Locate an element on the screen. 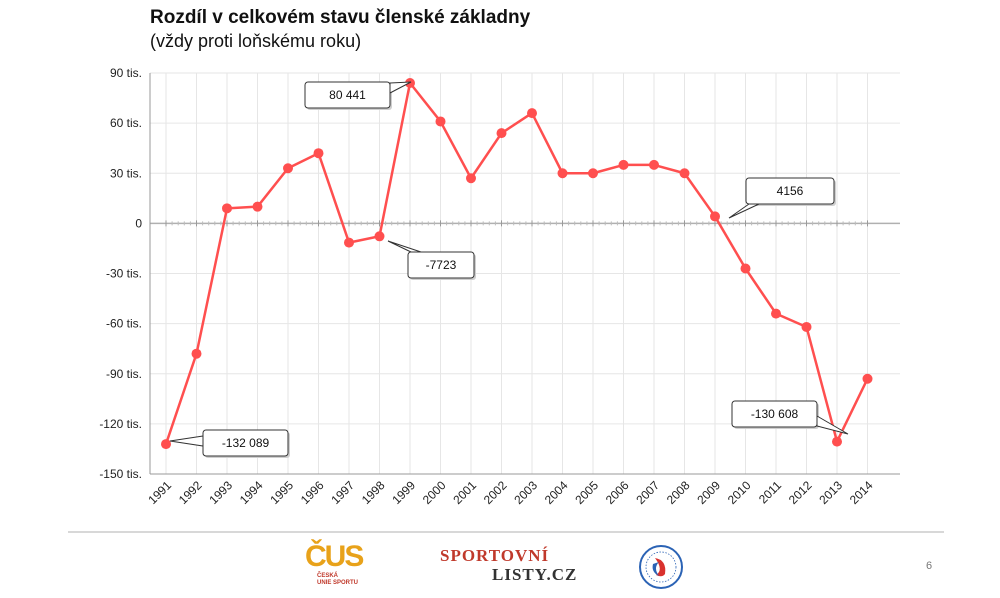 The width and height of the screenshot is (1000, 598). x-tick-label: 2012 is located at coordinates (800, 492).